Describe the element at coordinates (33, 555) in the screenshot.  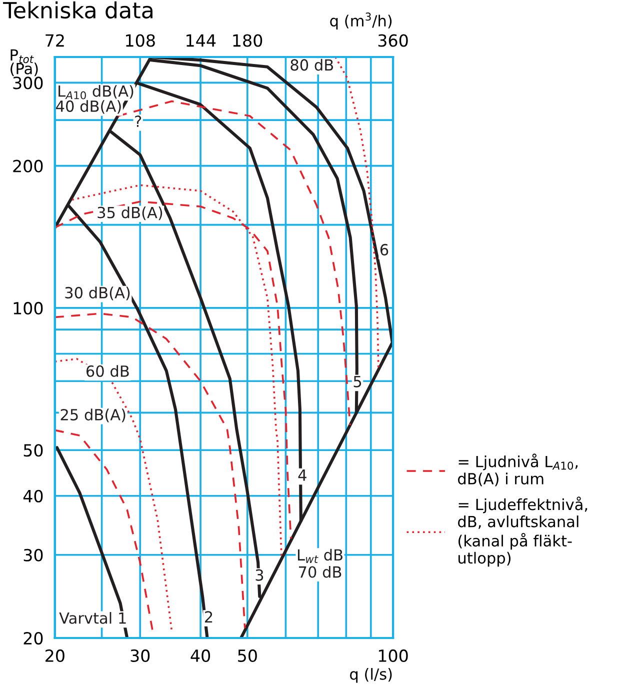
I see `y-tick-label: 30` at that location.